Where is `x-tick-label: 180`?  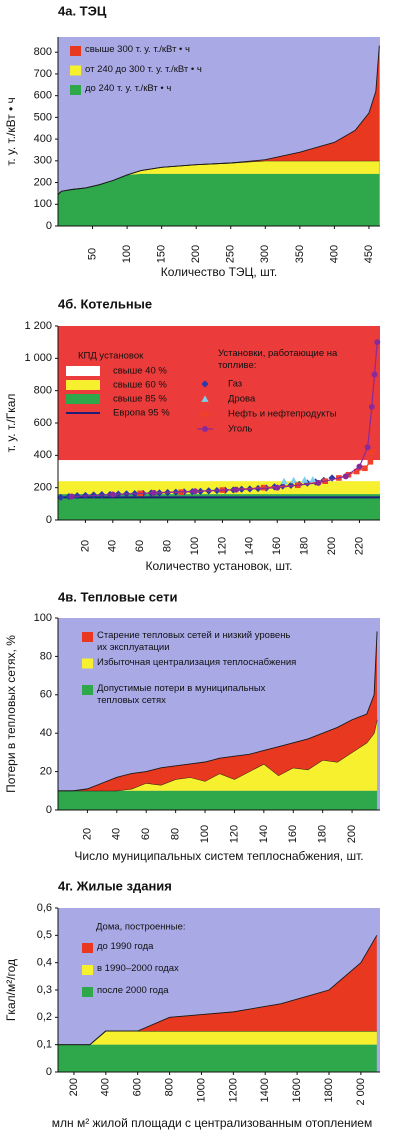
x-tick-label: 180 is located at coordinates (323, 834).